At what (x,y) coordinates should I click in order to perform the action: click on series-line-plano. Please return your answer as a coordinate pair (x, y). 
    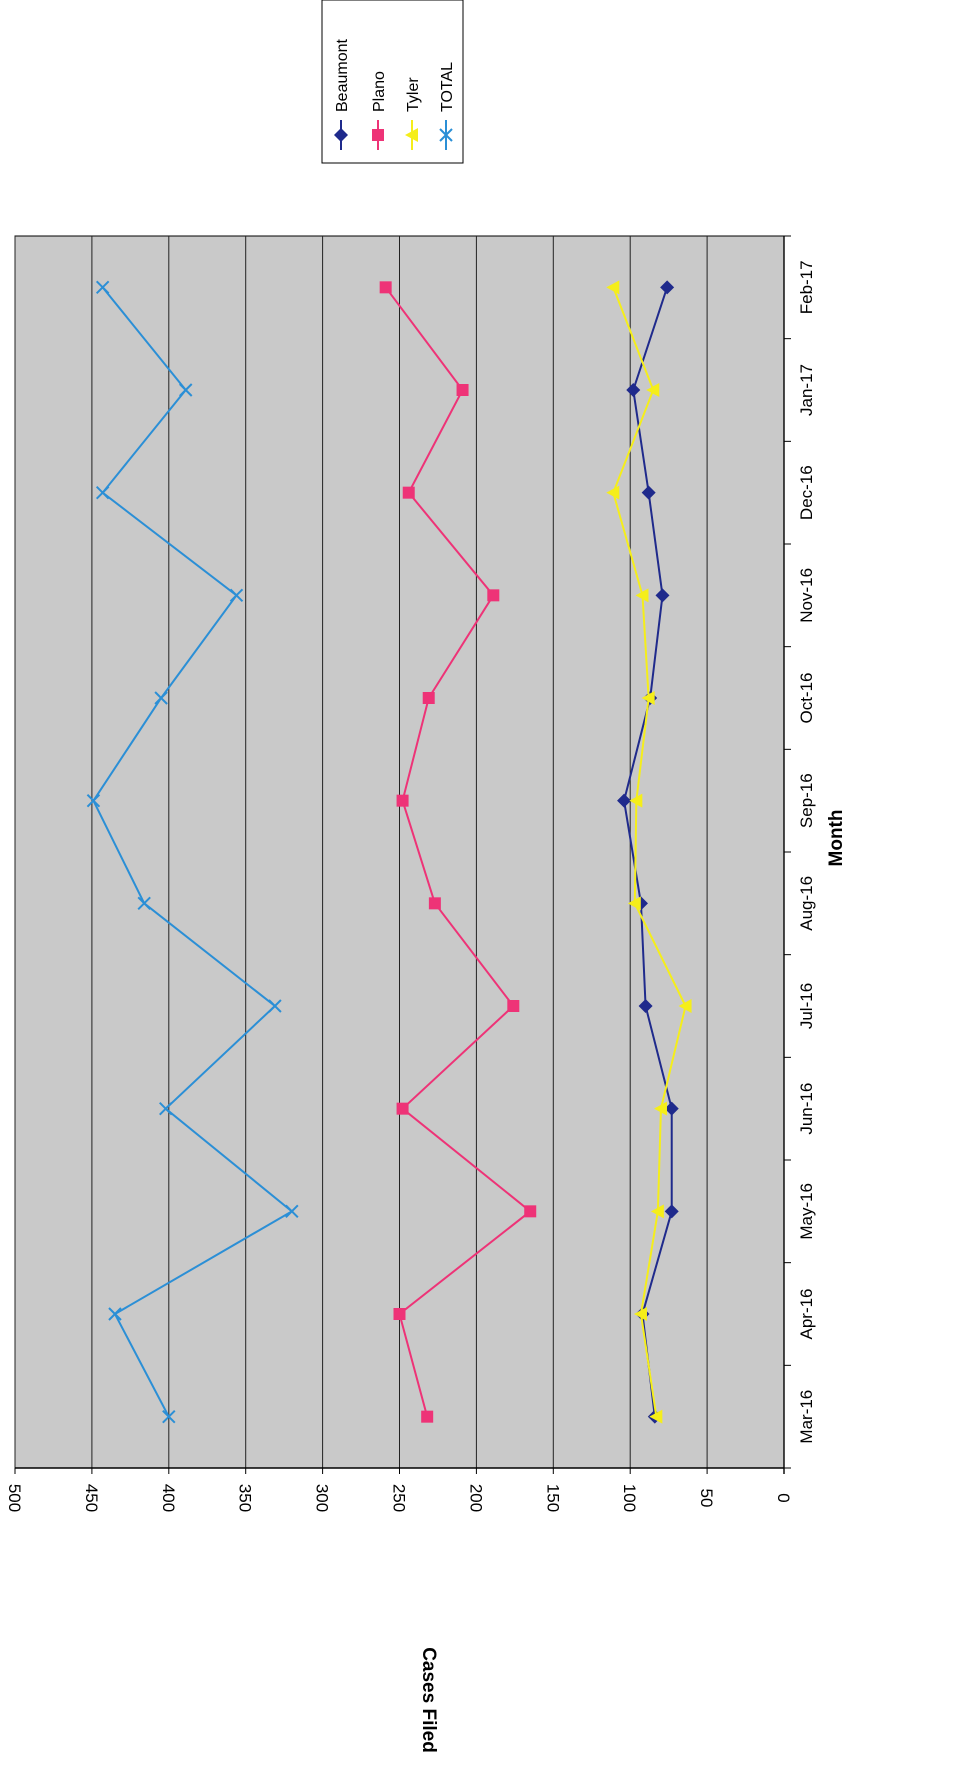
    Looking at the image, I should click on (458, 851).